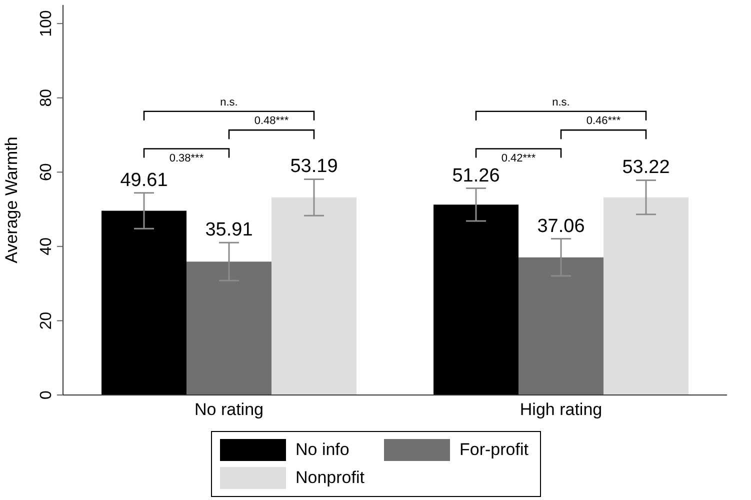 The image size is (751, 500). Describe the element at coordinates (46, 246) in the screenshot. I see `y-tick-label: 40` at that location.